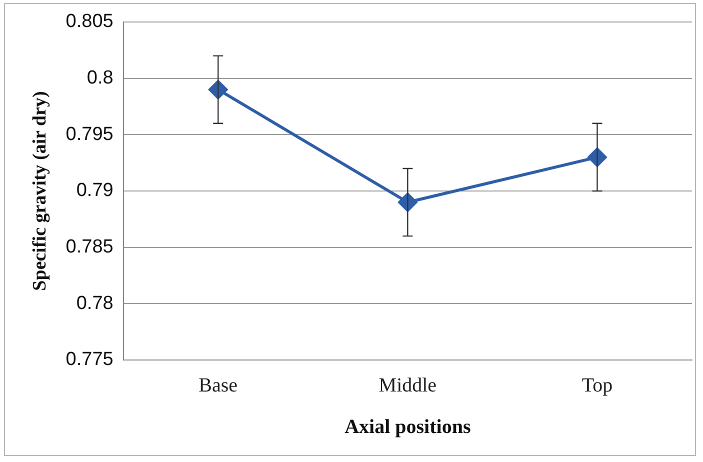 The height and width of the screenshot is (462, 703). What do you see at coordinates (100, 78) in the screenshot?
I see `y-tick-label: 0.8` at bounding box center [100, 78].